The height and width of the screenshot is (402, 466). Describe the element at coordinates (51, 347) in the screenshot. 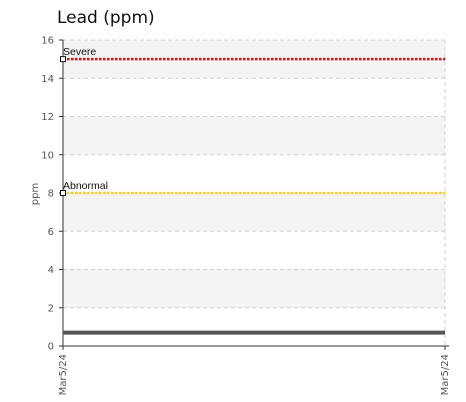

I see `y-tick-label: 0` at that location.